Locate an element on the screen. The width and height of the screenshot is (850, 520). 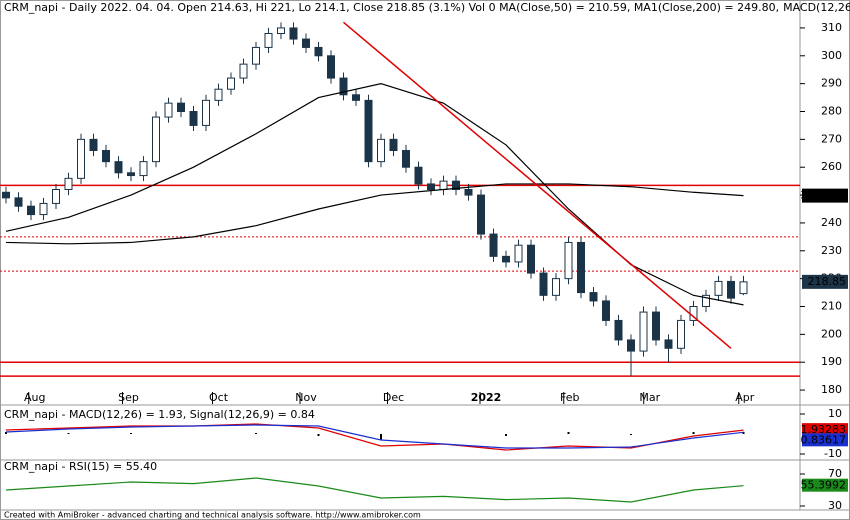
x-tick-label: Feb is located at coordinates (569, 397).